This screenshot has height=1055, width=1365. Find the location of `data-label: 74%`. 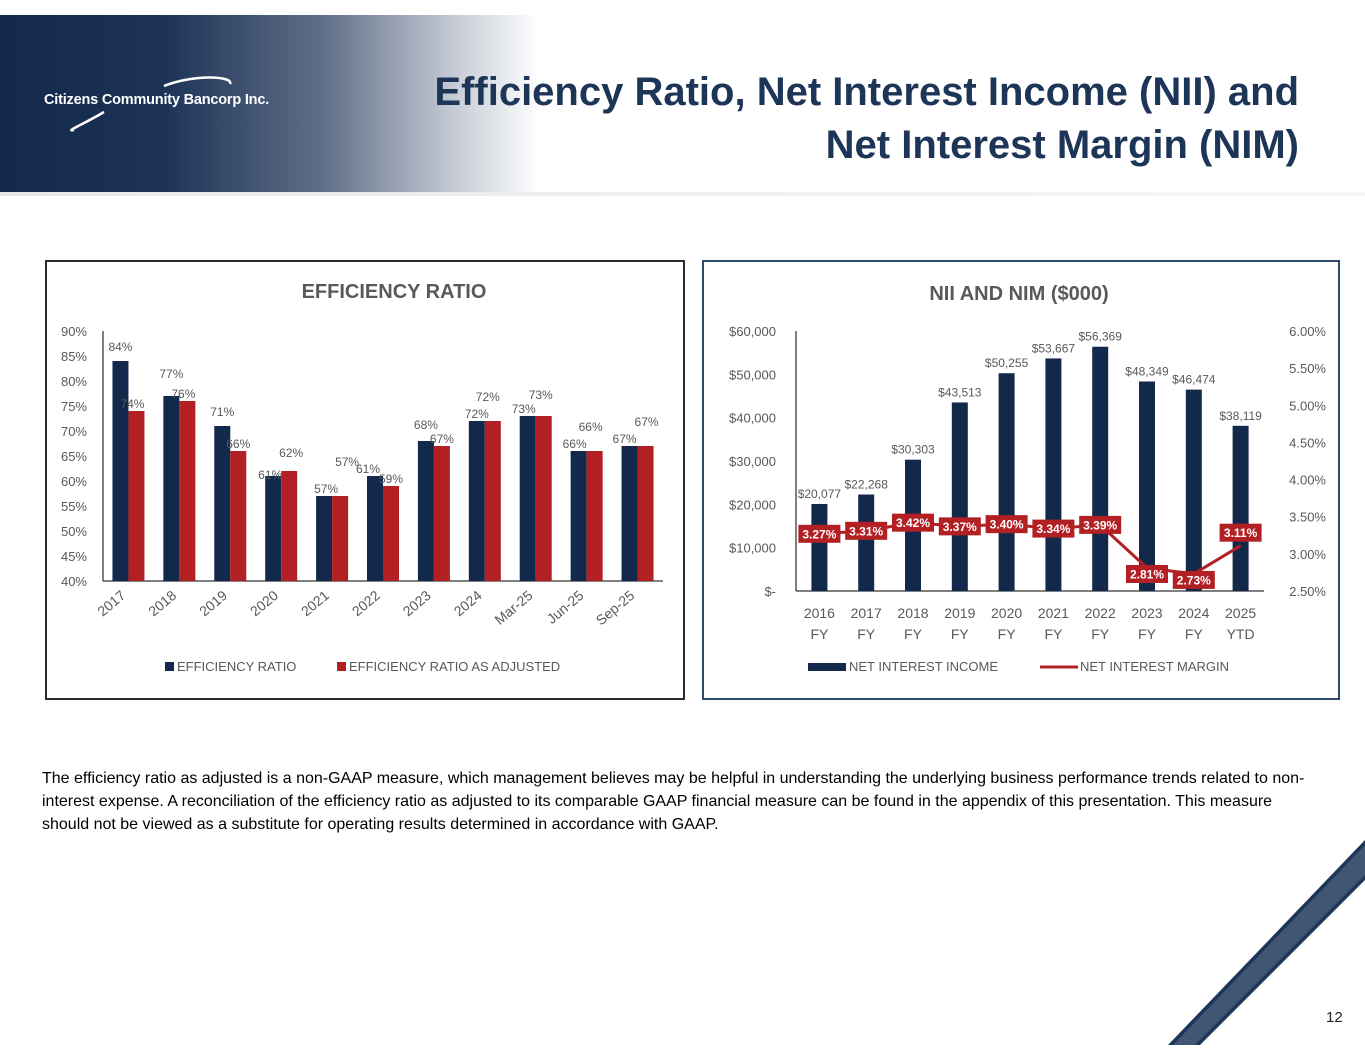

data-label: 74% is located at coordinates (132, 404).